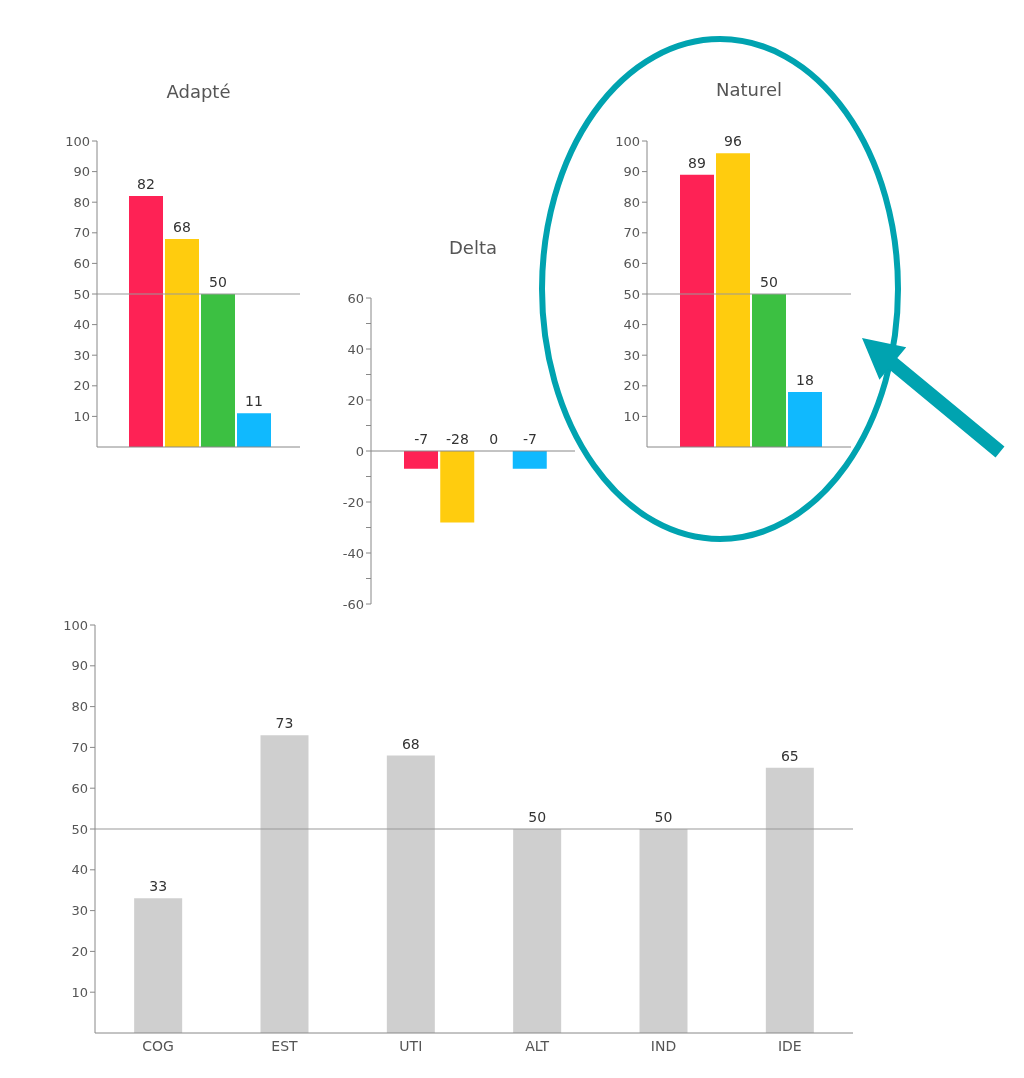 The height and width of the screenshot is (1078, 1024). I want to click on data-label: 0, so click(494, 439).